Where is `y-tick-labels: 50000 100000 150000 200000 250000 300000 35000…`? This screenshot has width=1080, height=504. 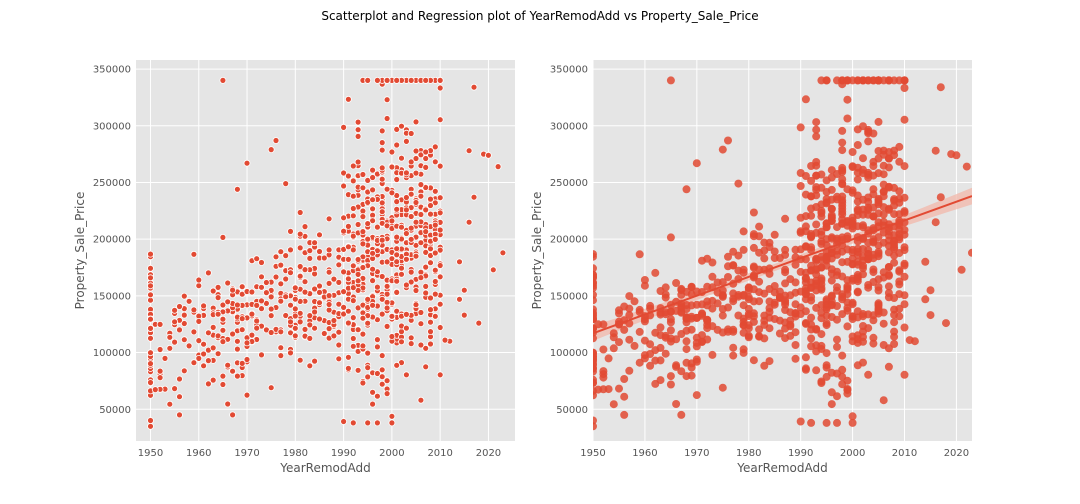 y-tick-labels: 50000 100000 150000 200000 250000 300000 35000… is located at coordinates (569, 240).